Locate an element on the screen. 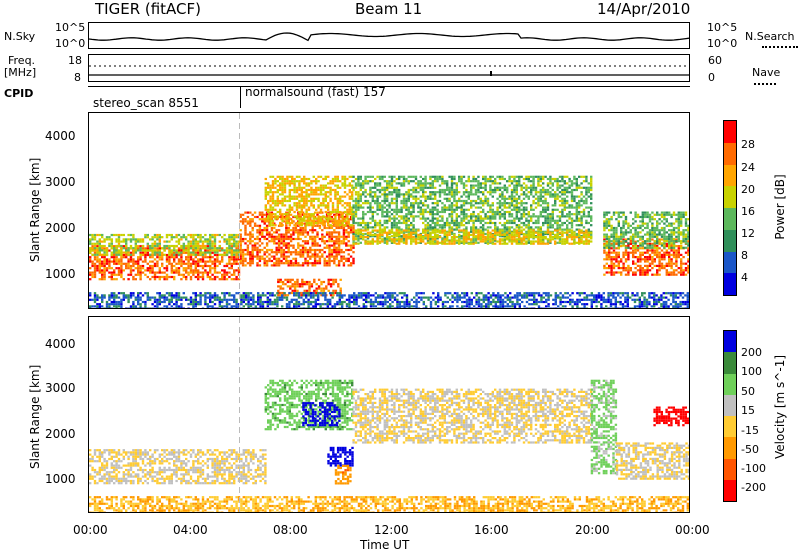 The height and width of the screenshot is (554, 800). vel-cbar-tick-m15: -15 is located at coordinates (750, 430).